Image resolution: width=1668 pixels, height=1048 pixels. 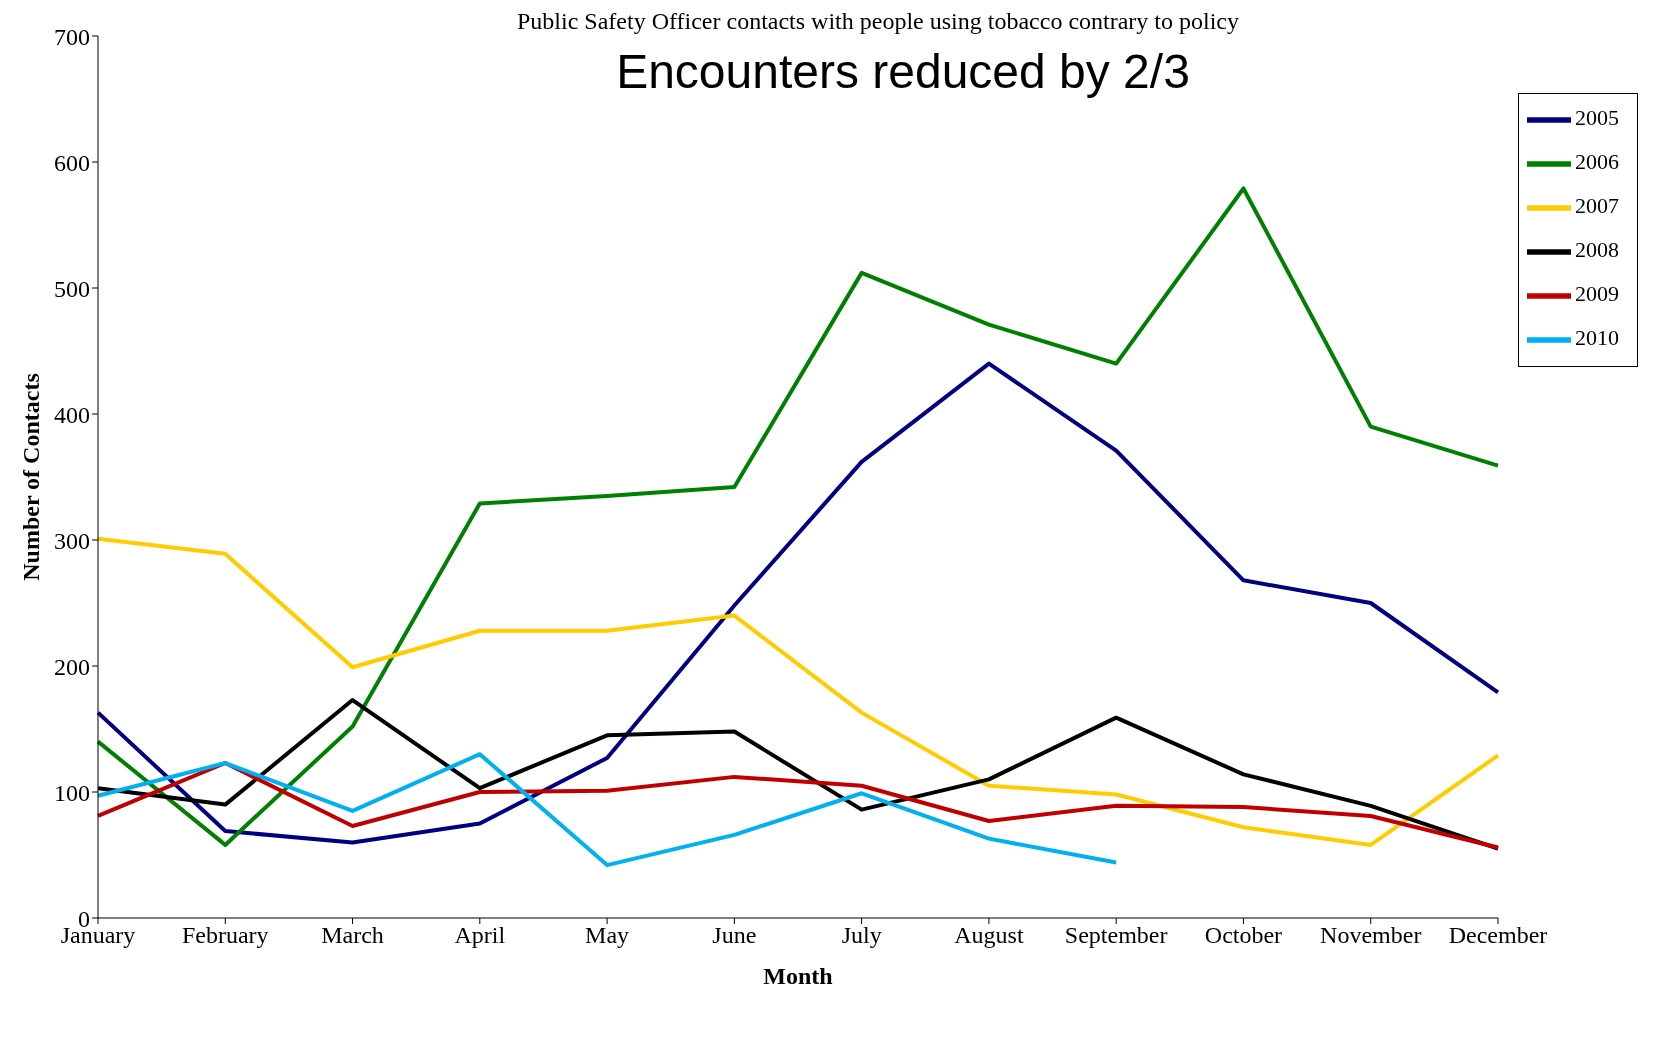 What do you see at coordinates (1597, 162) in the screenshot?
I see `legend-label: 2006` at bounding box center [1597, 162].